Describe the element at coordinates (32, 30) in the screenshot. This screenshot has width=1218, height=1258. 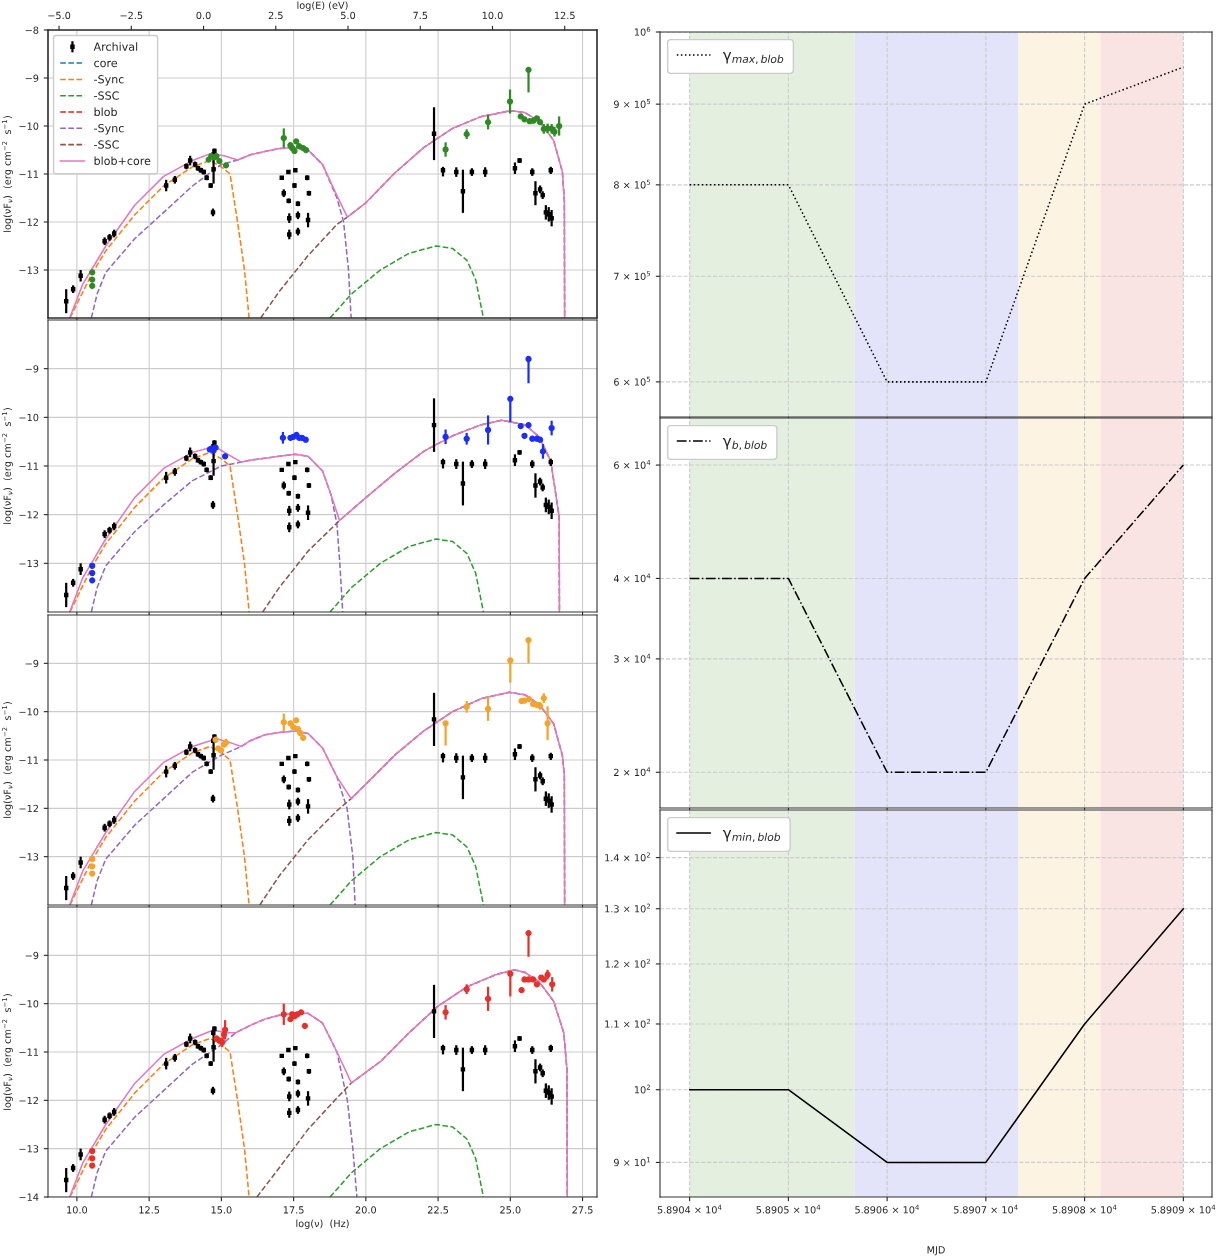
I see `y-tick-label: −8` at that location.